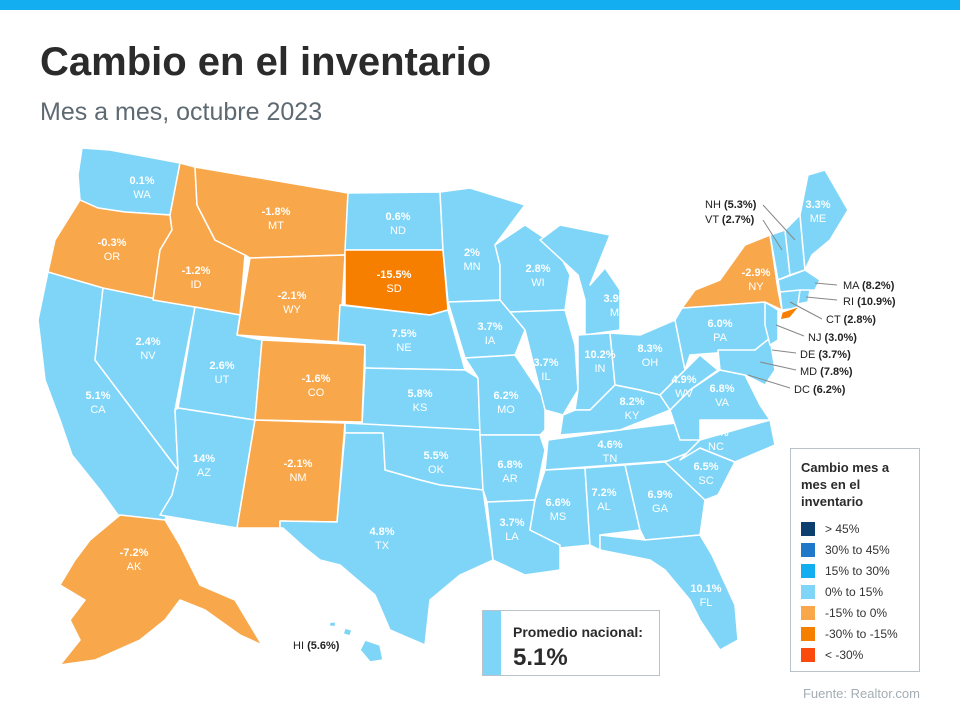 This screenshot has width=960, height=720. What do you see at coordinates (616, 313) in the screenshot?
I see `state-code-mi: MI` at bounding box center [616, 313].